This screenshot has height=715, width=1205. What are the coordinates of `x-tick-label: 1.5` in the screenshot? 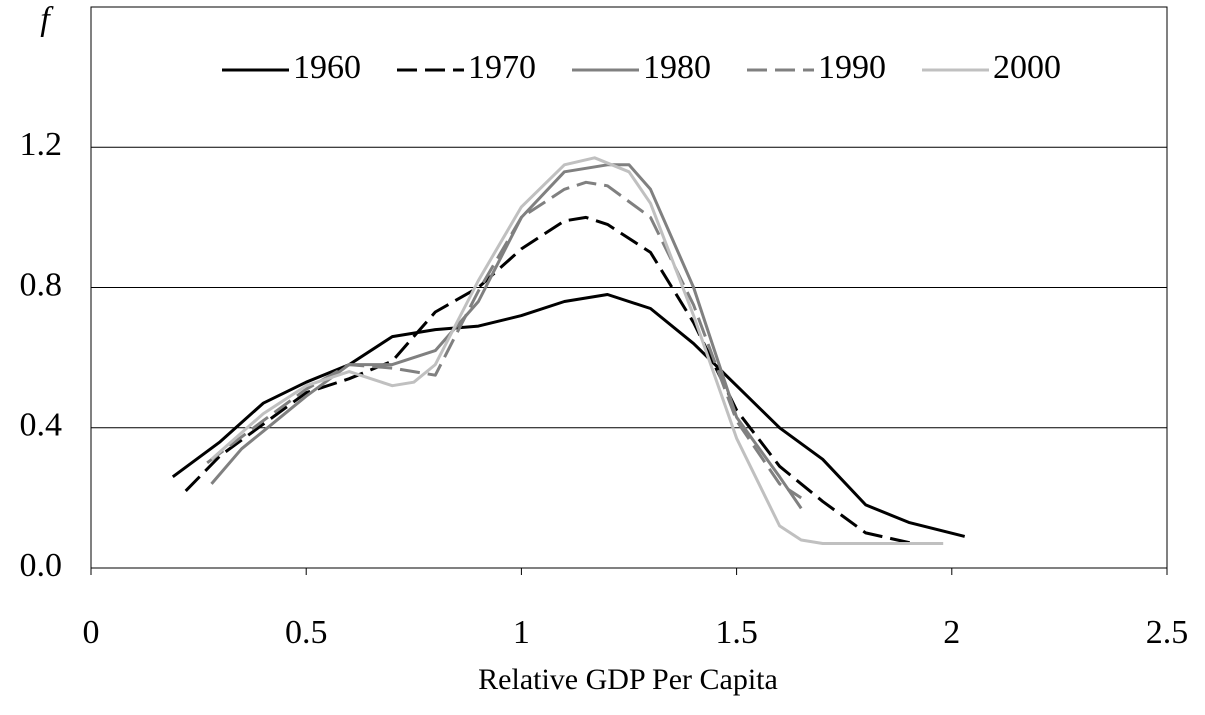 It's located at (736, 632).